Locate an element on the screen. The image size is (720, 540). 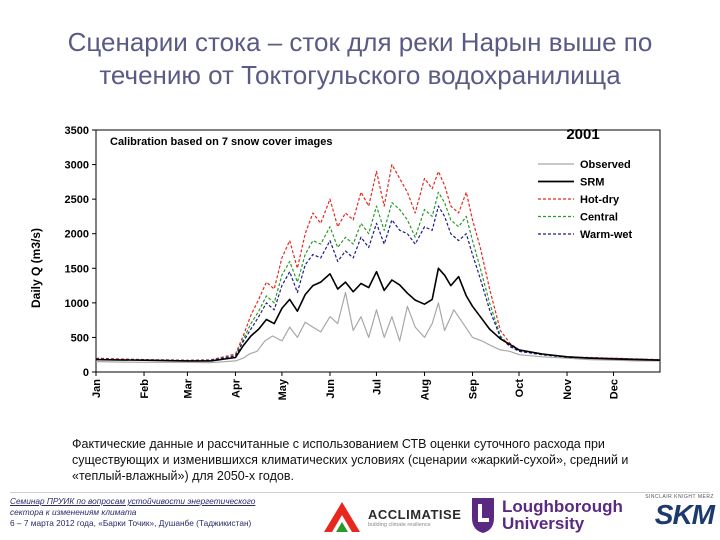
legend-label-observed: Observed is located at coordinates (605, 165).